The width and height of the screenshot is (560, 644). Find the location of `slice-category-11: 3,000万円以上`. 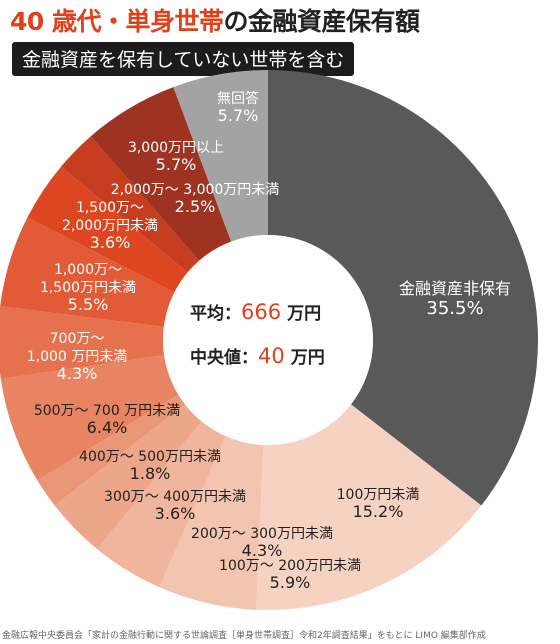

slice-category-11: 3,000万円以上 is located at coordinates (176, 148).